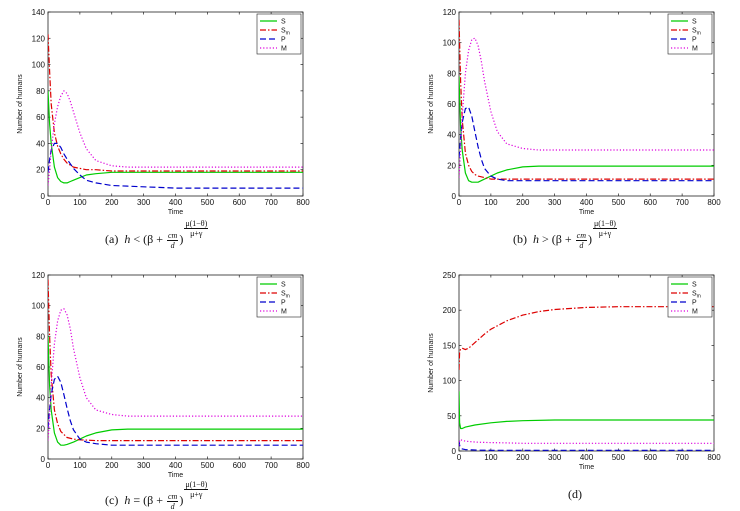 This screenshot has width=740, height=511. What do you see at coordinates (39, 12) in the screenshot?
I see `y-tick-label: 140` at bounding box center [39, 12].